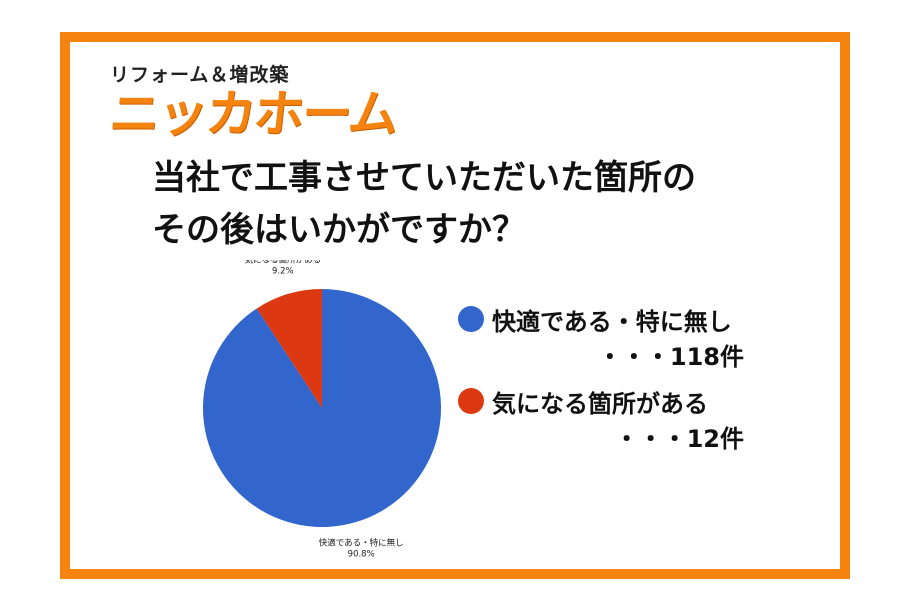 This screenshot has width=900, height=600. I want to click on legend: 快適である・特に無し ・・・118件 気になる箇所がある ・・・12件, so click(608, 382).